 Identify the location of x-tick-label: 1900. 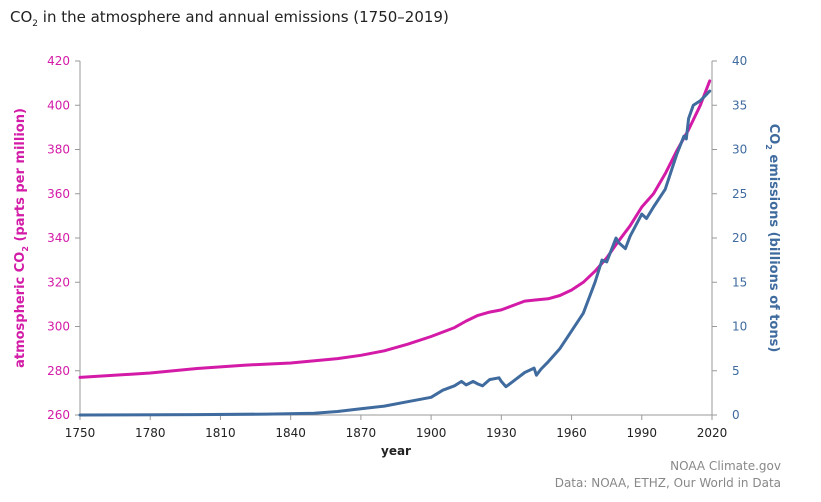
(431, 433).